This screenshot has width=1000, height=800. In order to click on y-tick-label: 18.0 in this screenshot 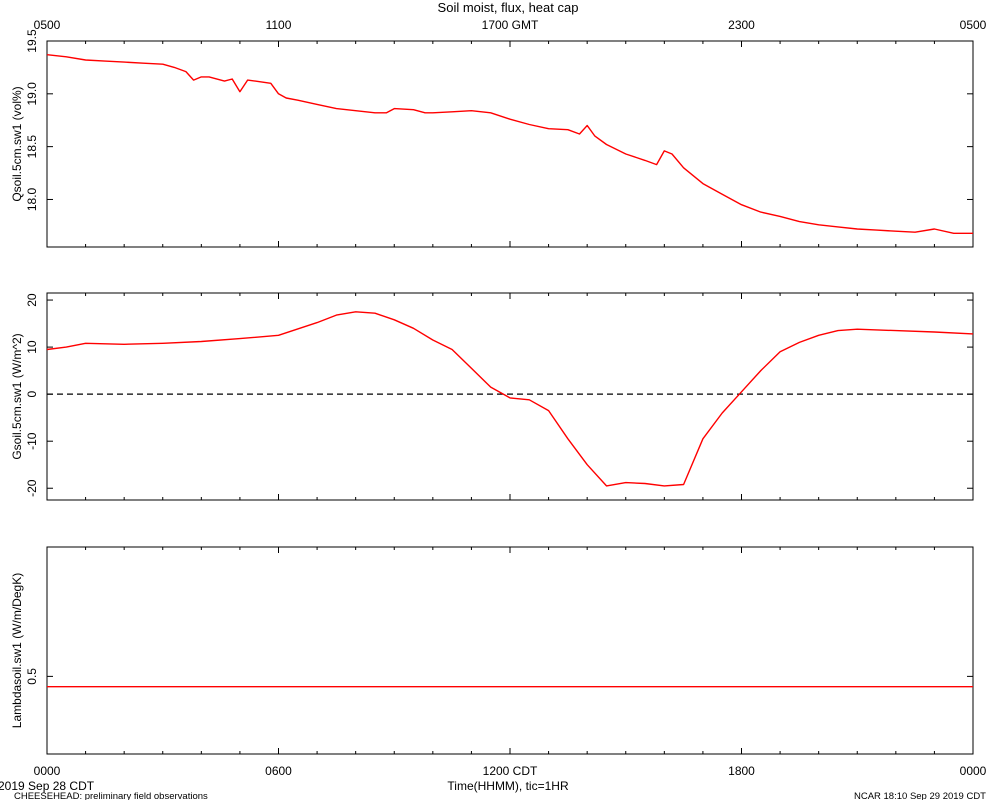, I will do `click(32, 199)`.